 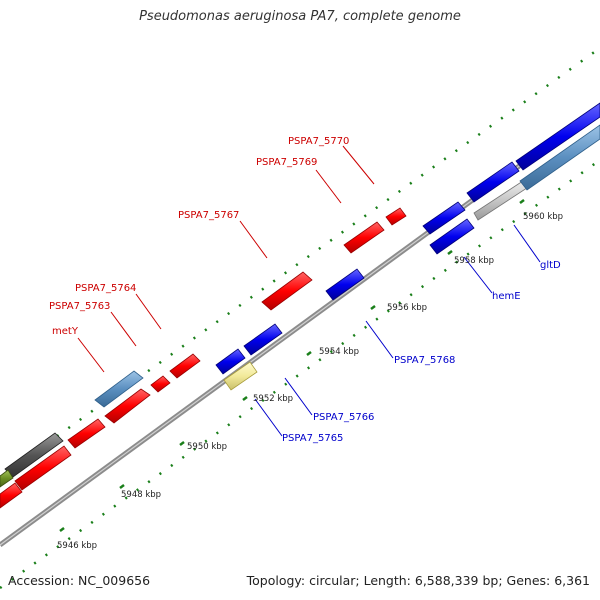 What do you see at coordinates (318, 141) in the screenshot?
I see `label-PSPA7_5770: PSPA7_5770` at bounding box center [318, 141].